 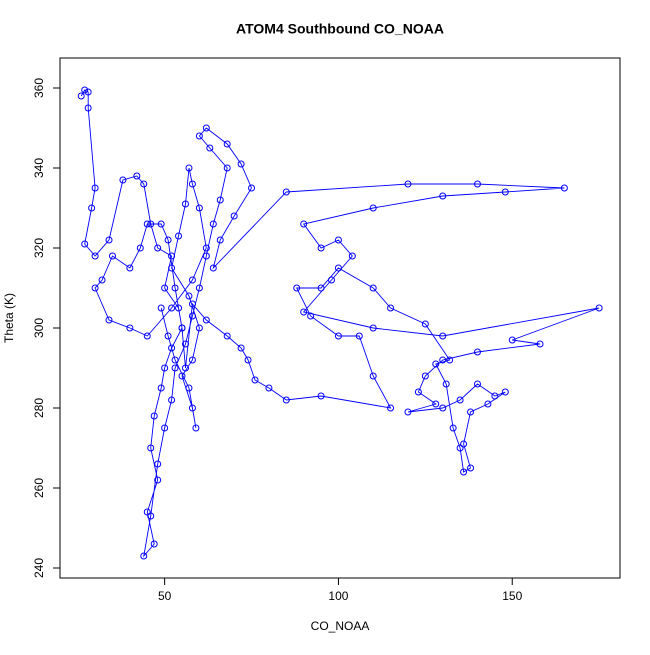 What do you see at coordinates (39, 88) in the screenshot?
I see `y-tick-label: 360` at bounding box center [39, 88].